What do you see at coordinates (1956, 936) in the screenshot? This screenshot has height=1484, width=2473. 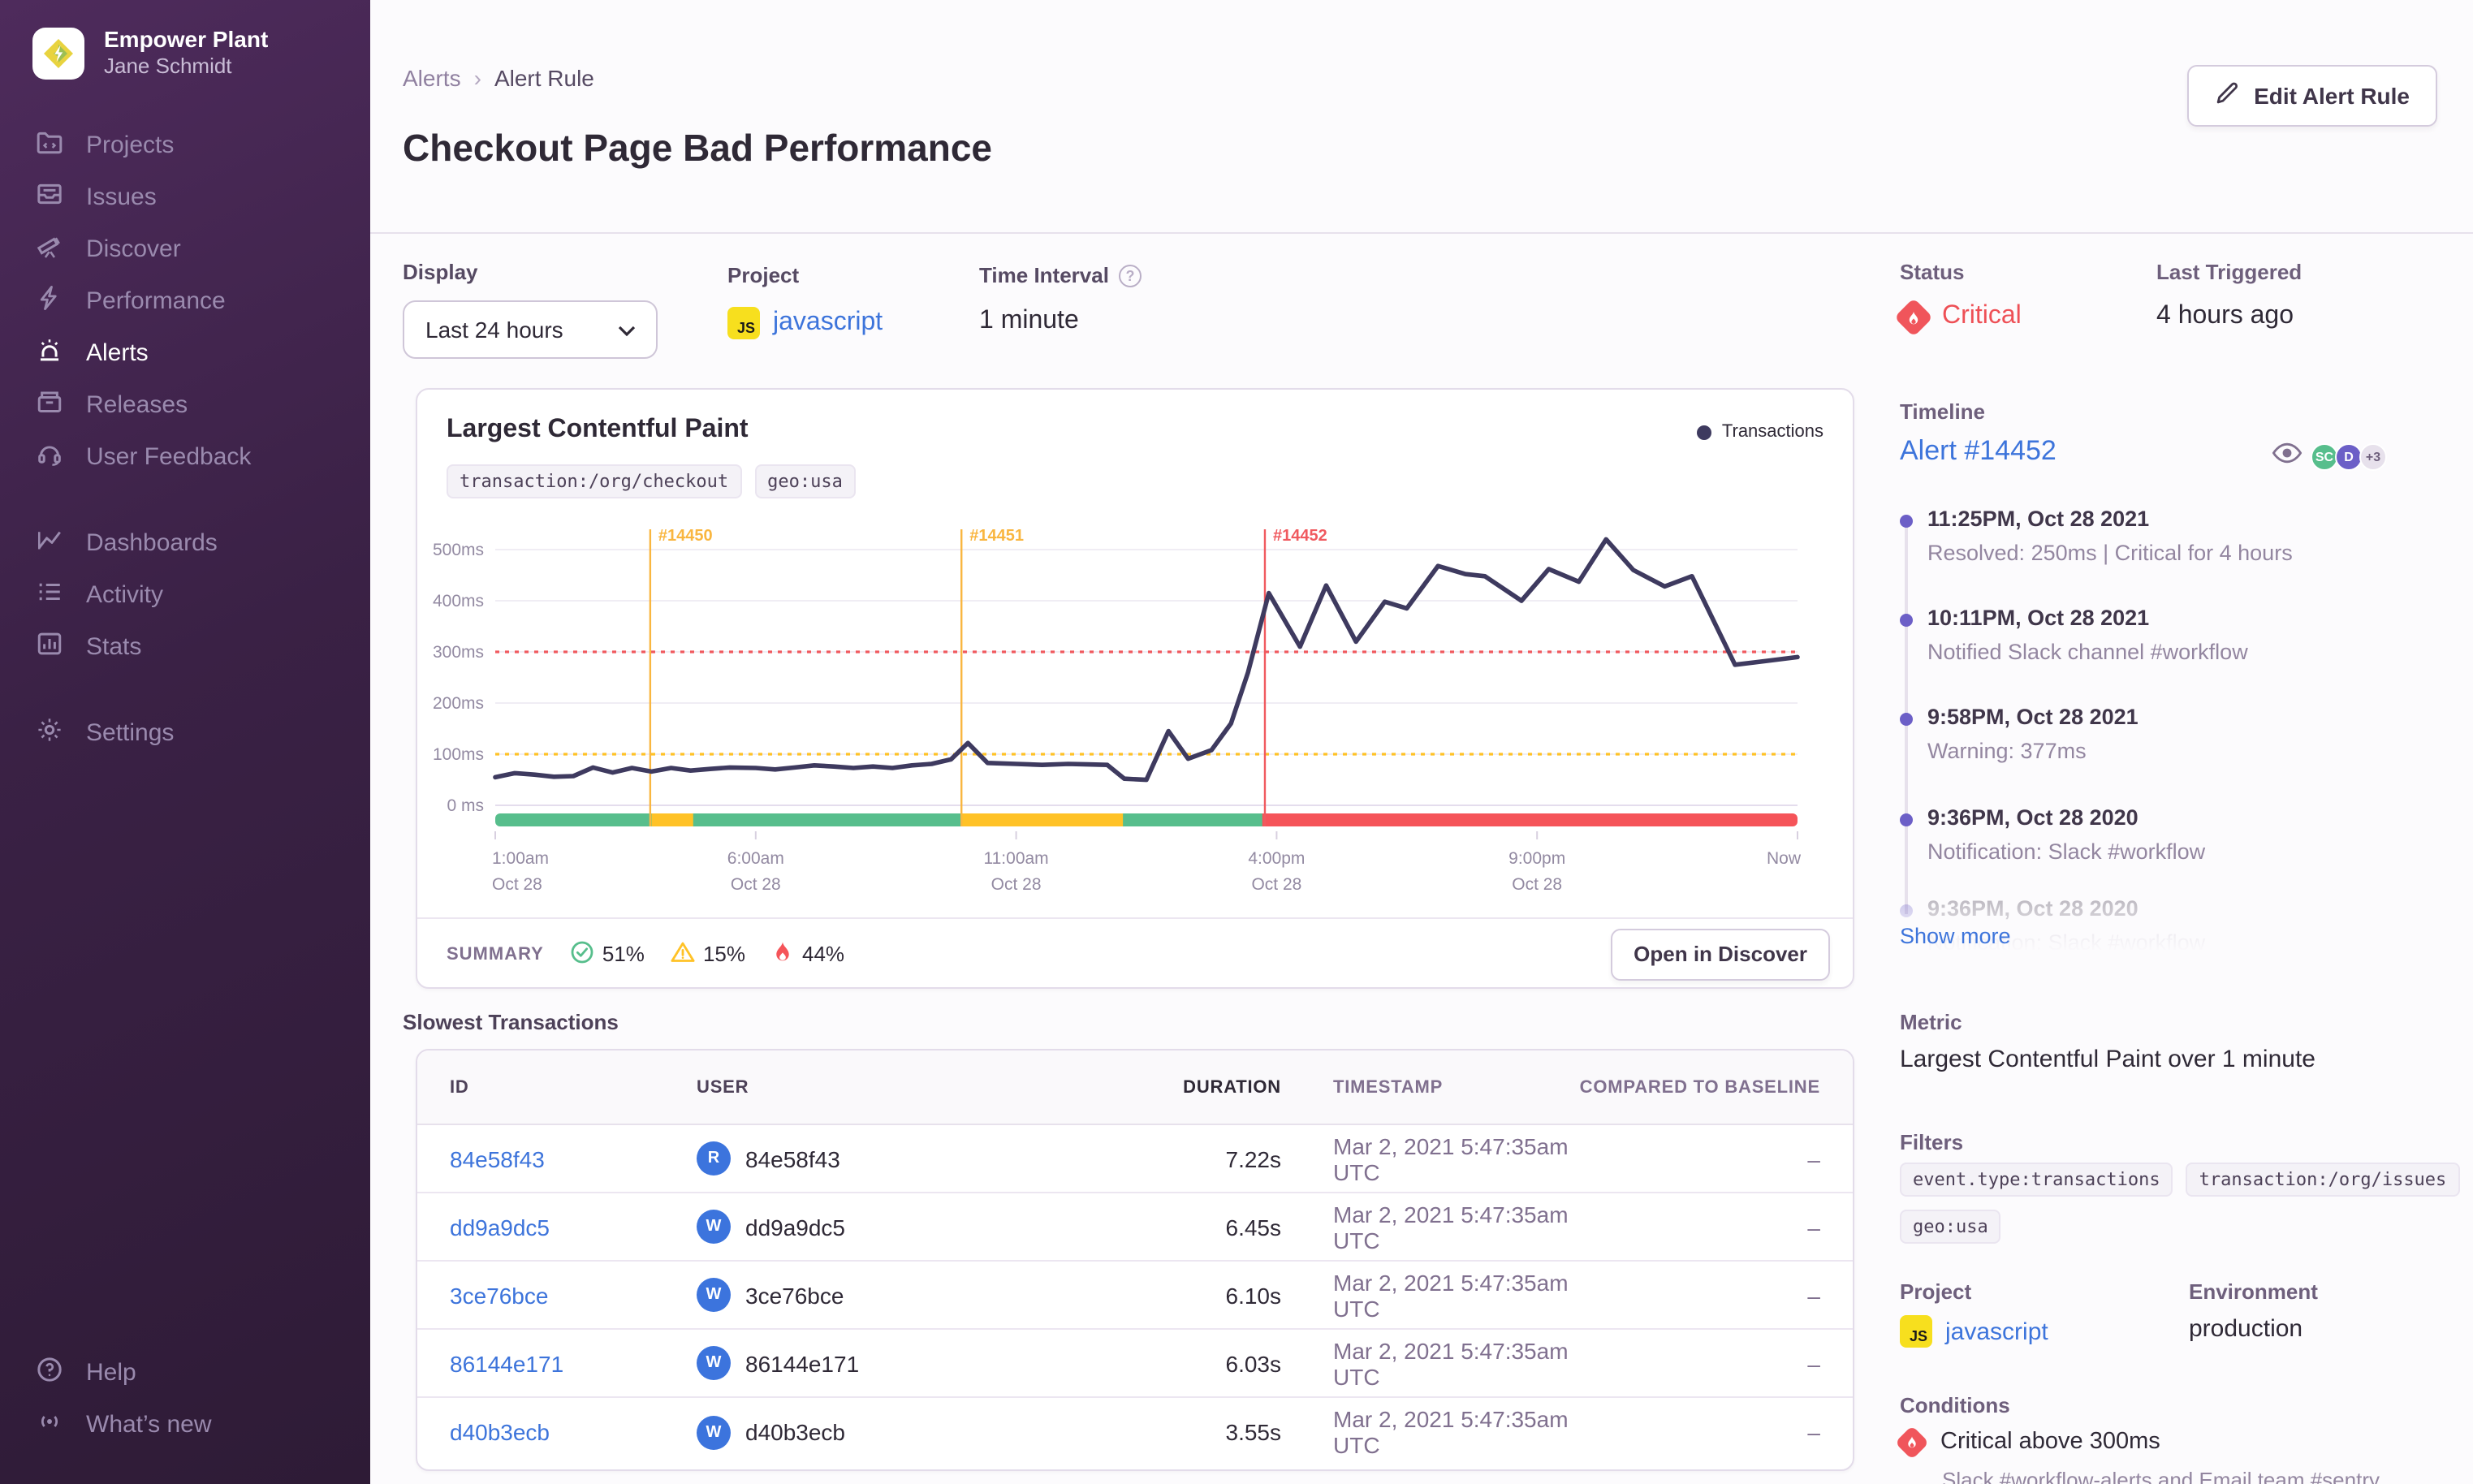 I see `show-more-link: Show more` at bounding box center [1956, 936].